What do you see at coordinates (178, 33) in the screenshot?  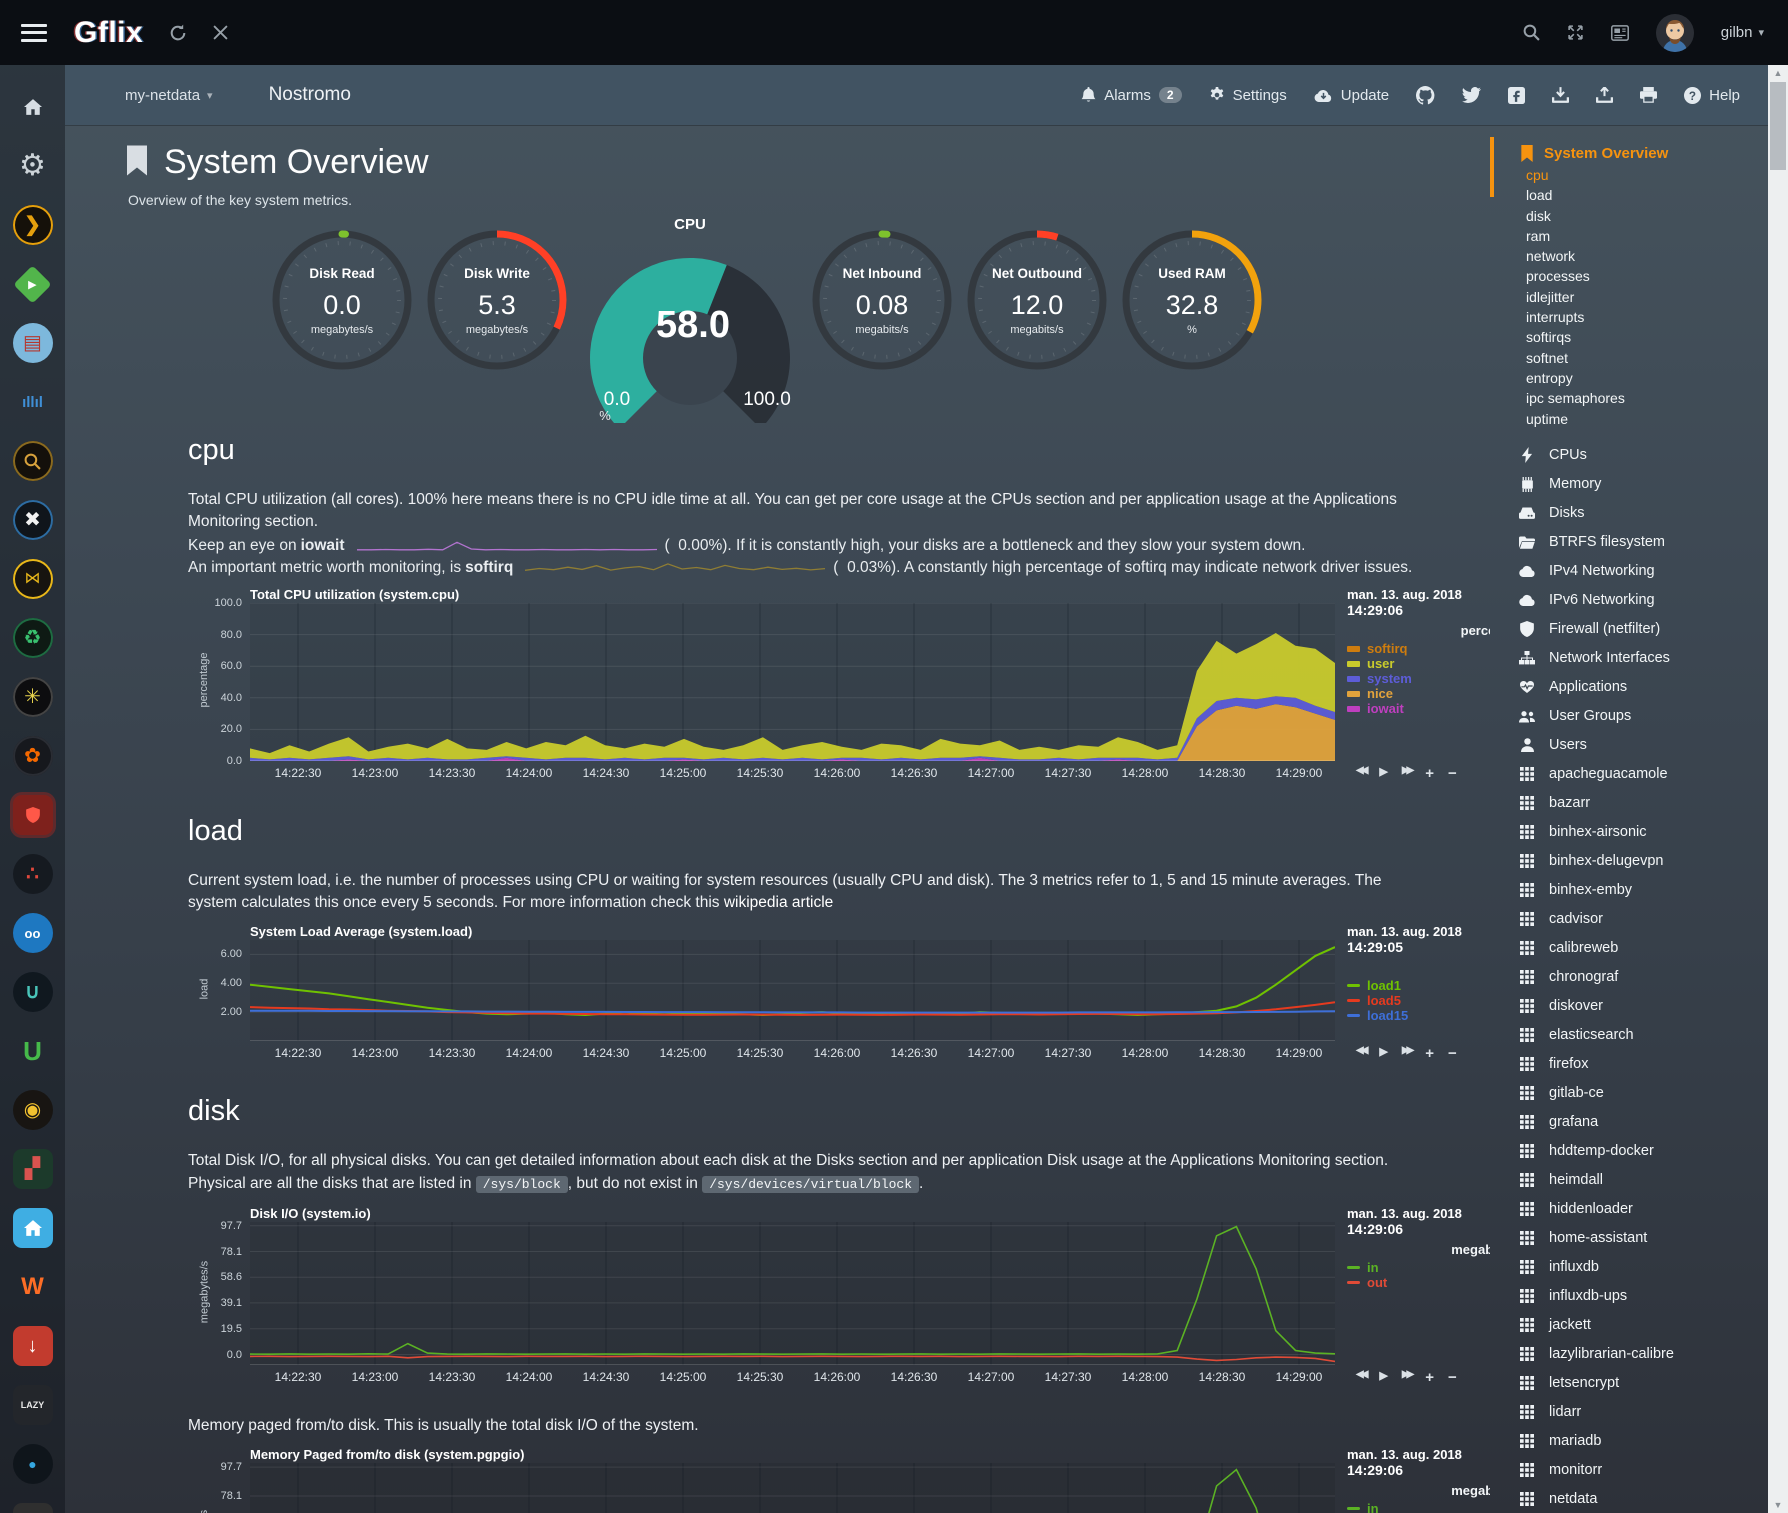 I see `refresh-icon` at bounding box center [178, 33].